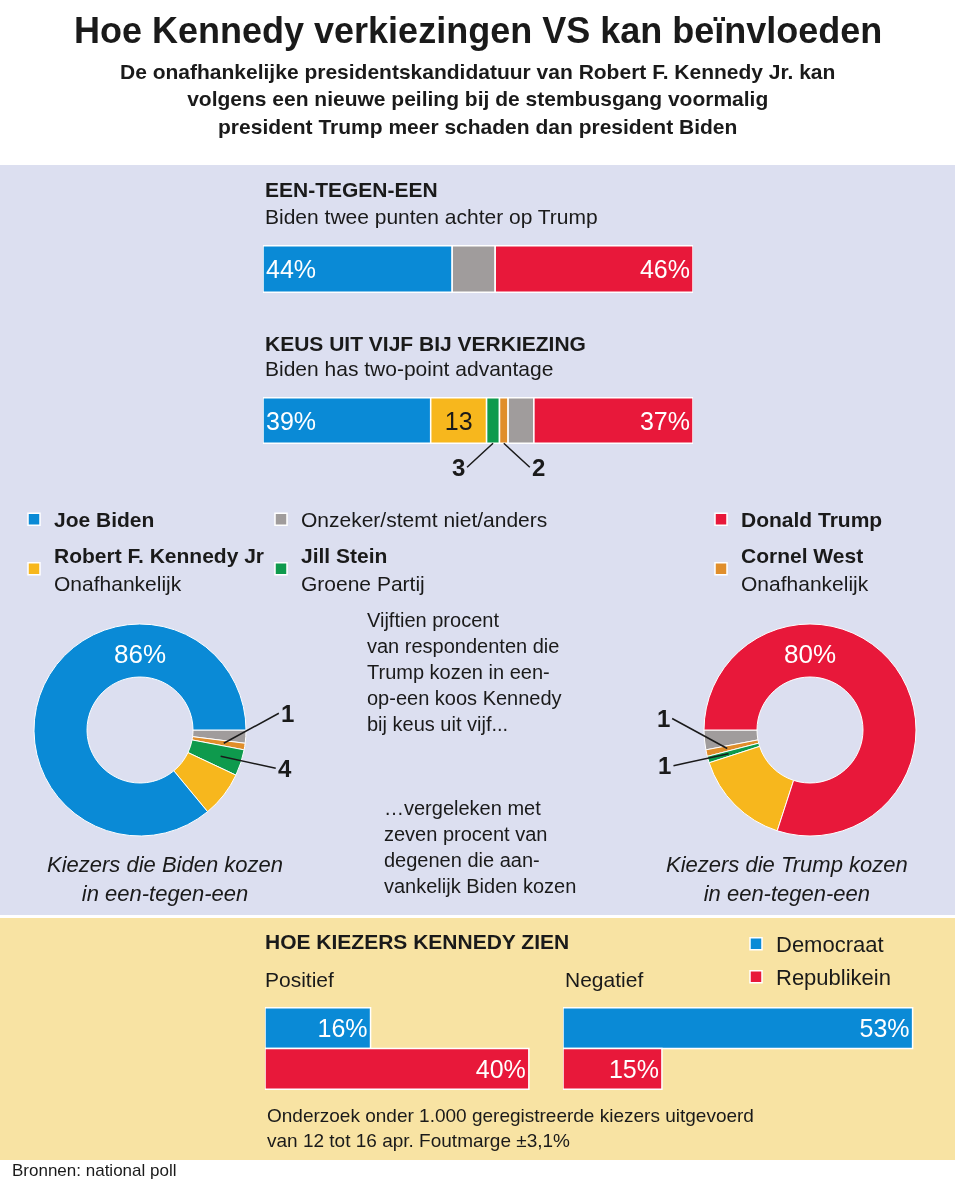 The width and height of the screenshot is (955, 1200). I want to click on legend-label: Democraat, so click(830, 945).